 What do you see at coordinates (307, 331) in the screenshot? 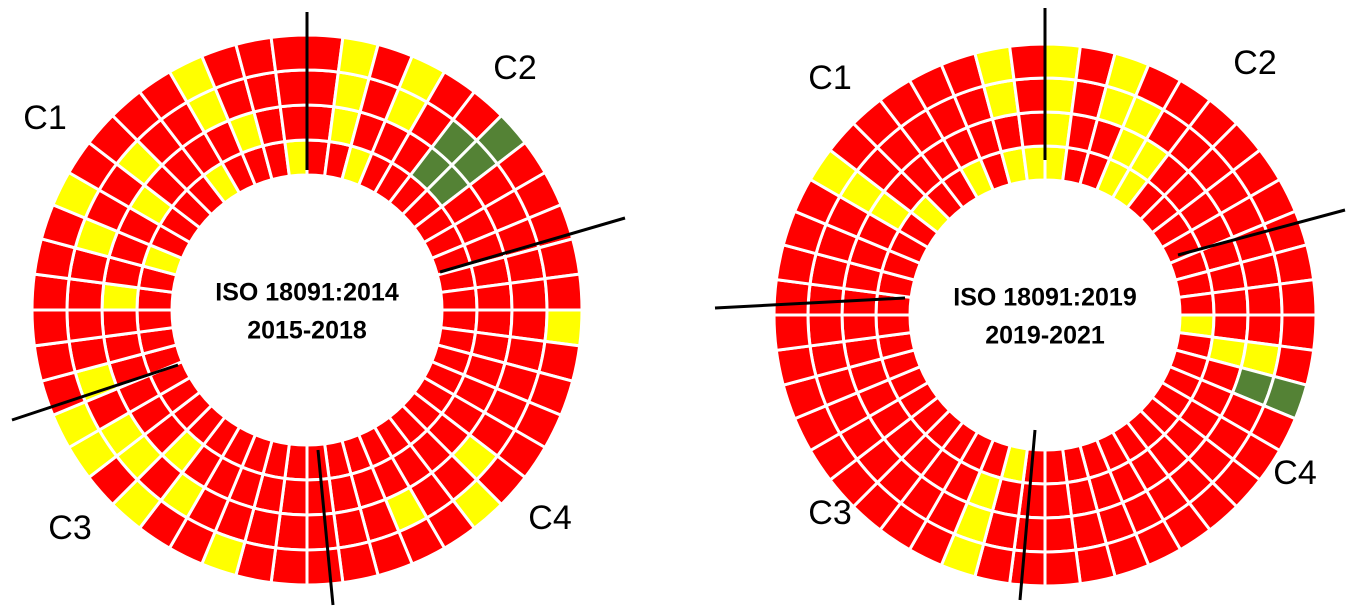
I see `center-label: 2015-2018` at bounding box center [307, 331].